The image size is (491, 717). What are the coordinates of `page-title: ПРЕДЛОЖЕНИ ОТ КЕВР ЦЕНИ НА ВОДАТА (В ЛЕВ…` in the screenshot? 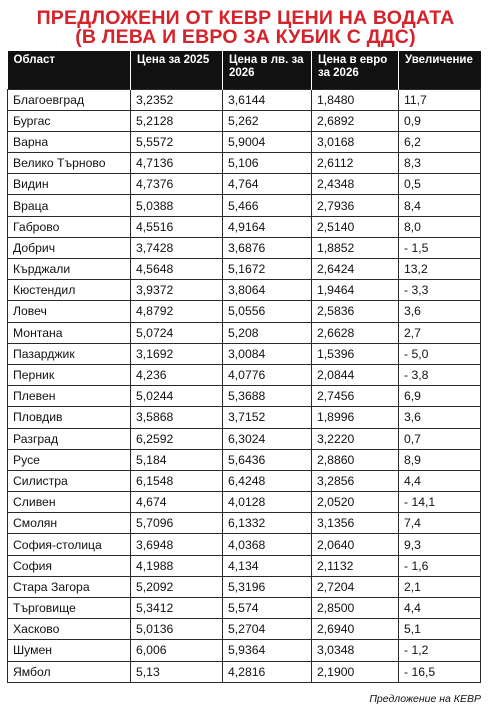 It's located at (245, 23).